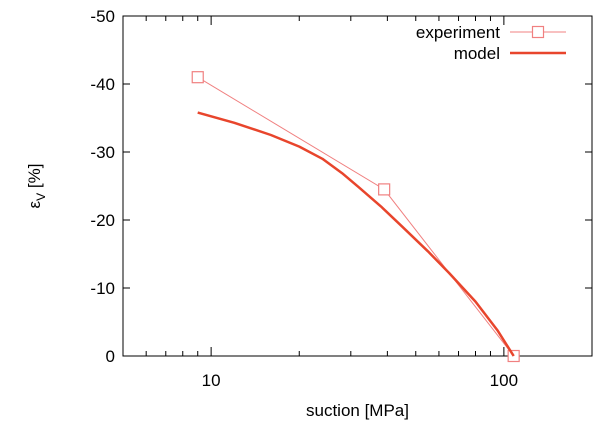 This screenshot has height=423, width=594. What do you see at coordinates (102, 16) in the screenshot?
I see `y-tick-label: -50` at bounding box center [102, 16].